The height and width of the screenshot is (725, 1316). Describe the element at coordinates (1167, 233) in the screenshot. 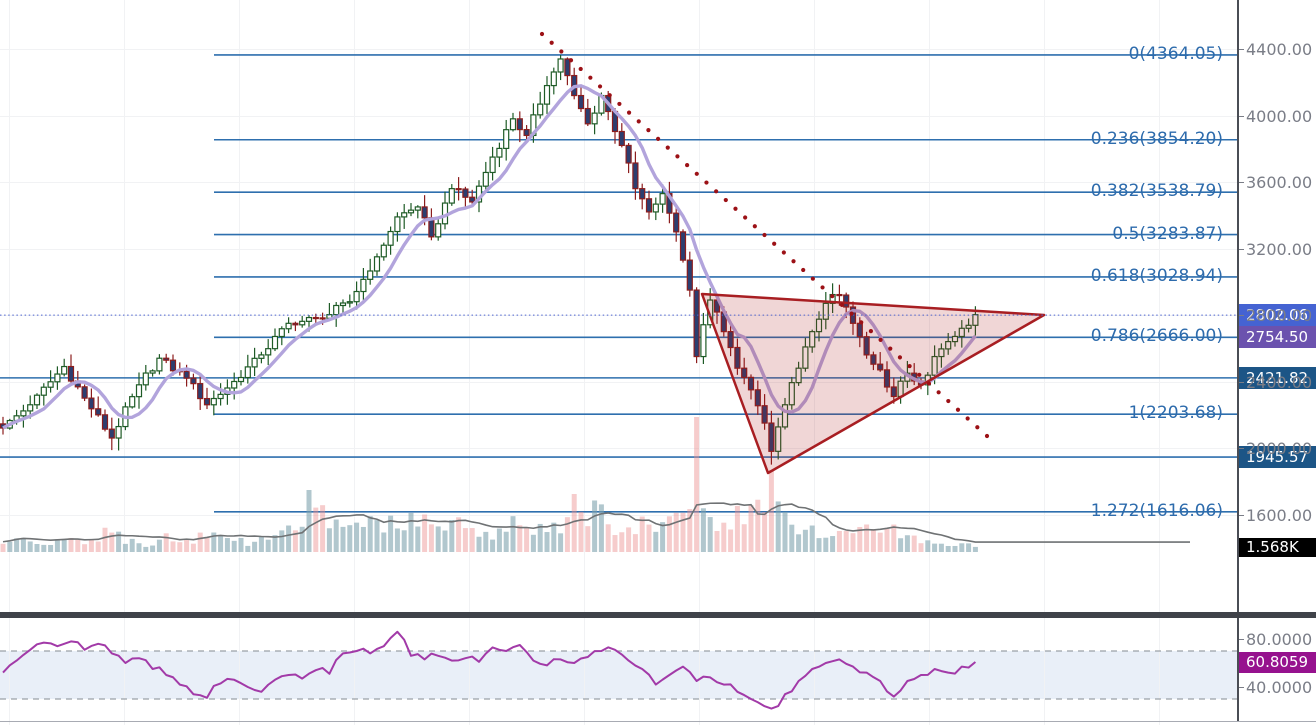

I see `fib-level-label-3: 0.5(3283.87)` at that location.